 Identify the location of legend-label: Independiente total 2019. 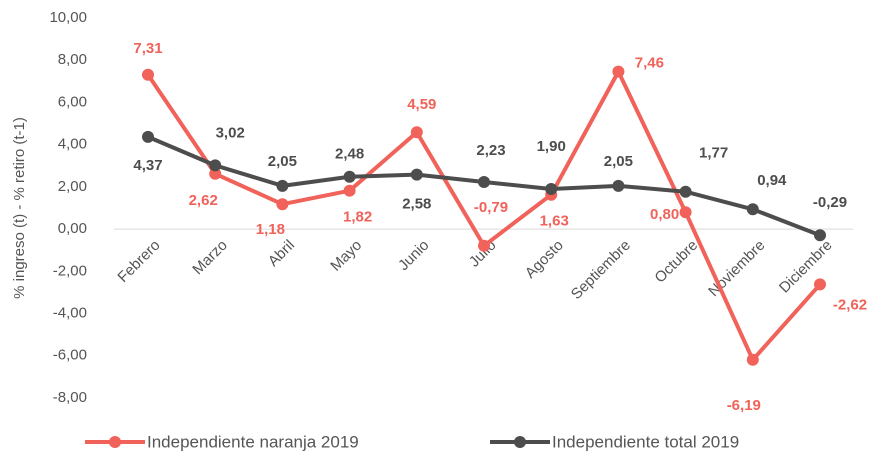
(645, 441).